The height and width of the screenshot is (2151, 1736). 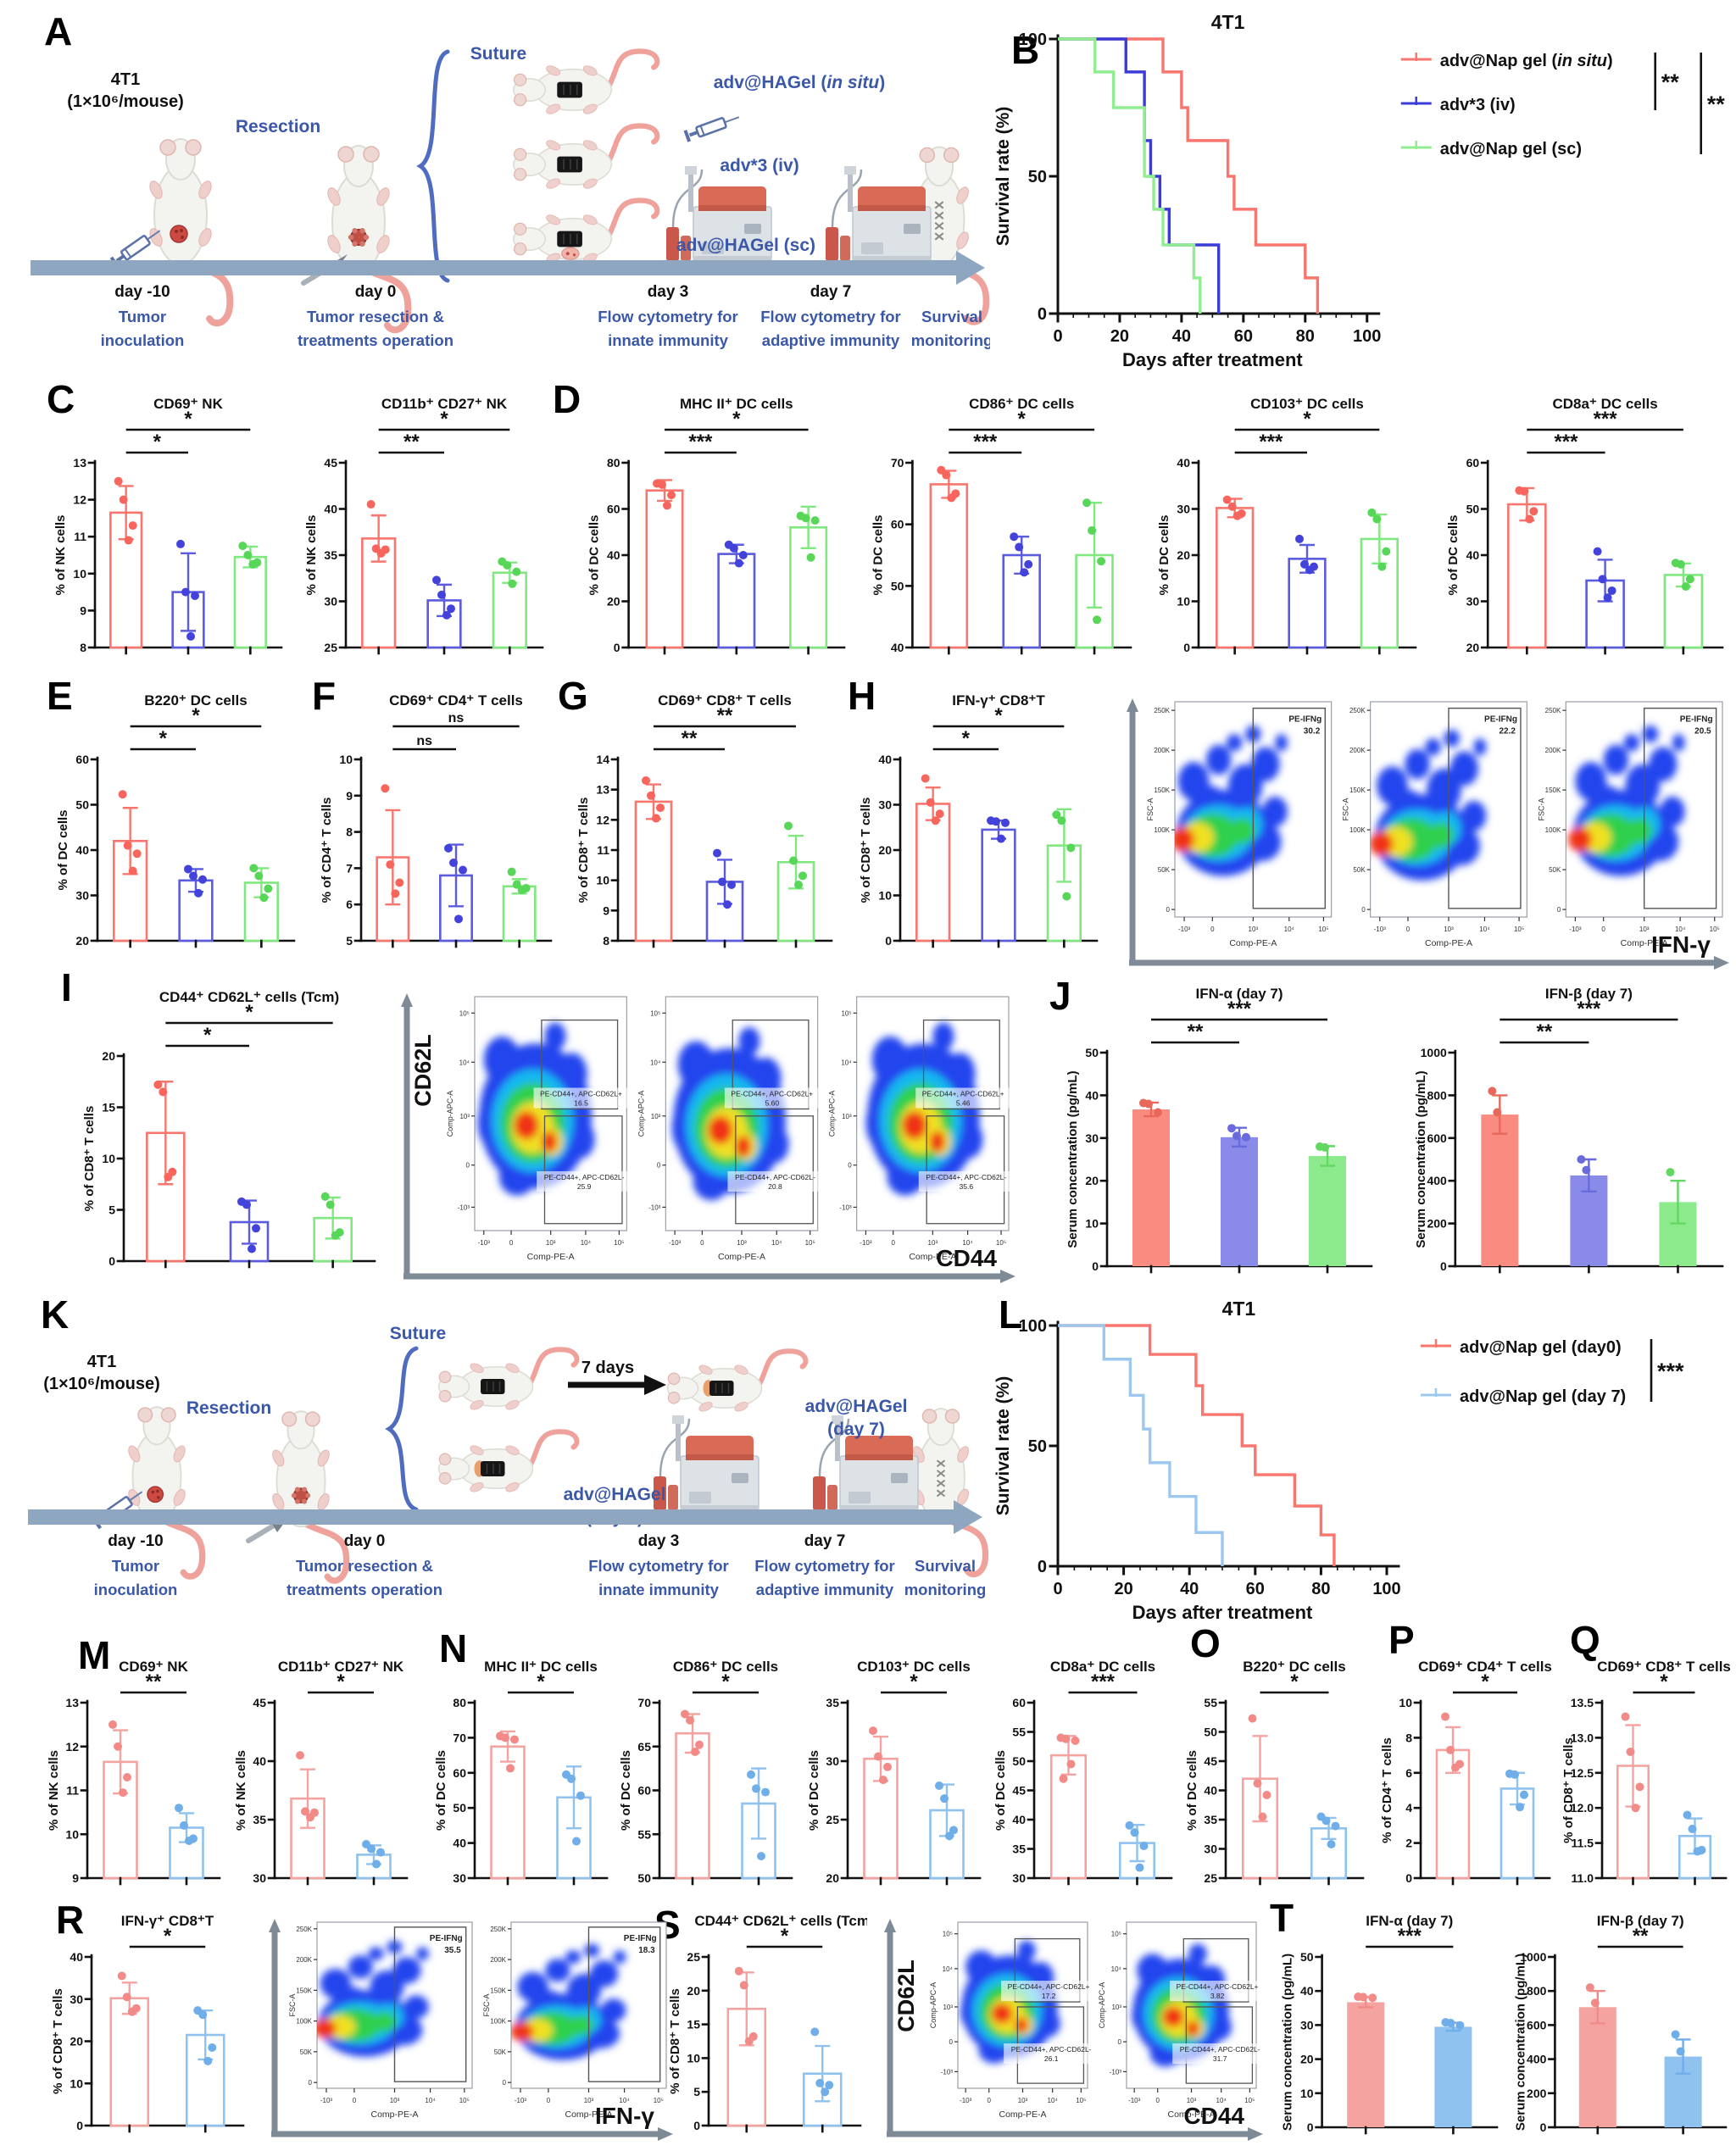 What do you see at coordinates (775, 1186) in the screenshot?
I see `svg-text: 20.8` at bounding box center [775, 1186].